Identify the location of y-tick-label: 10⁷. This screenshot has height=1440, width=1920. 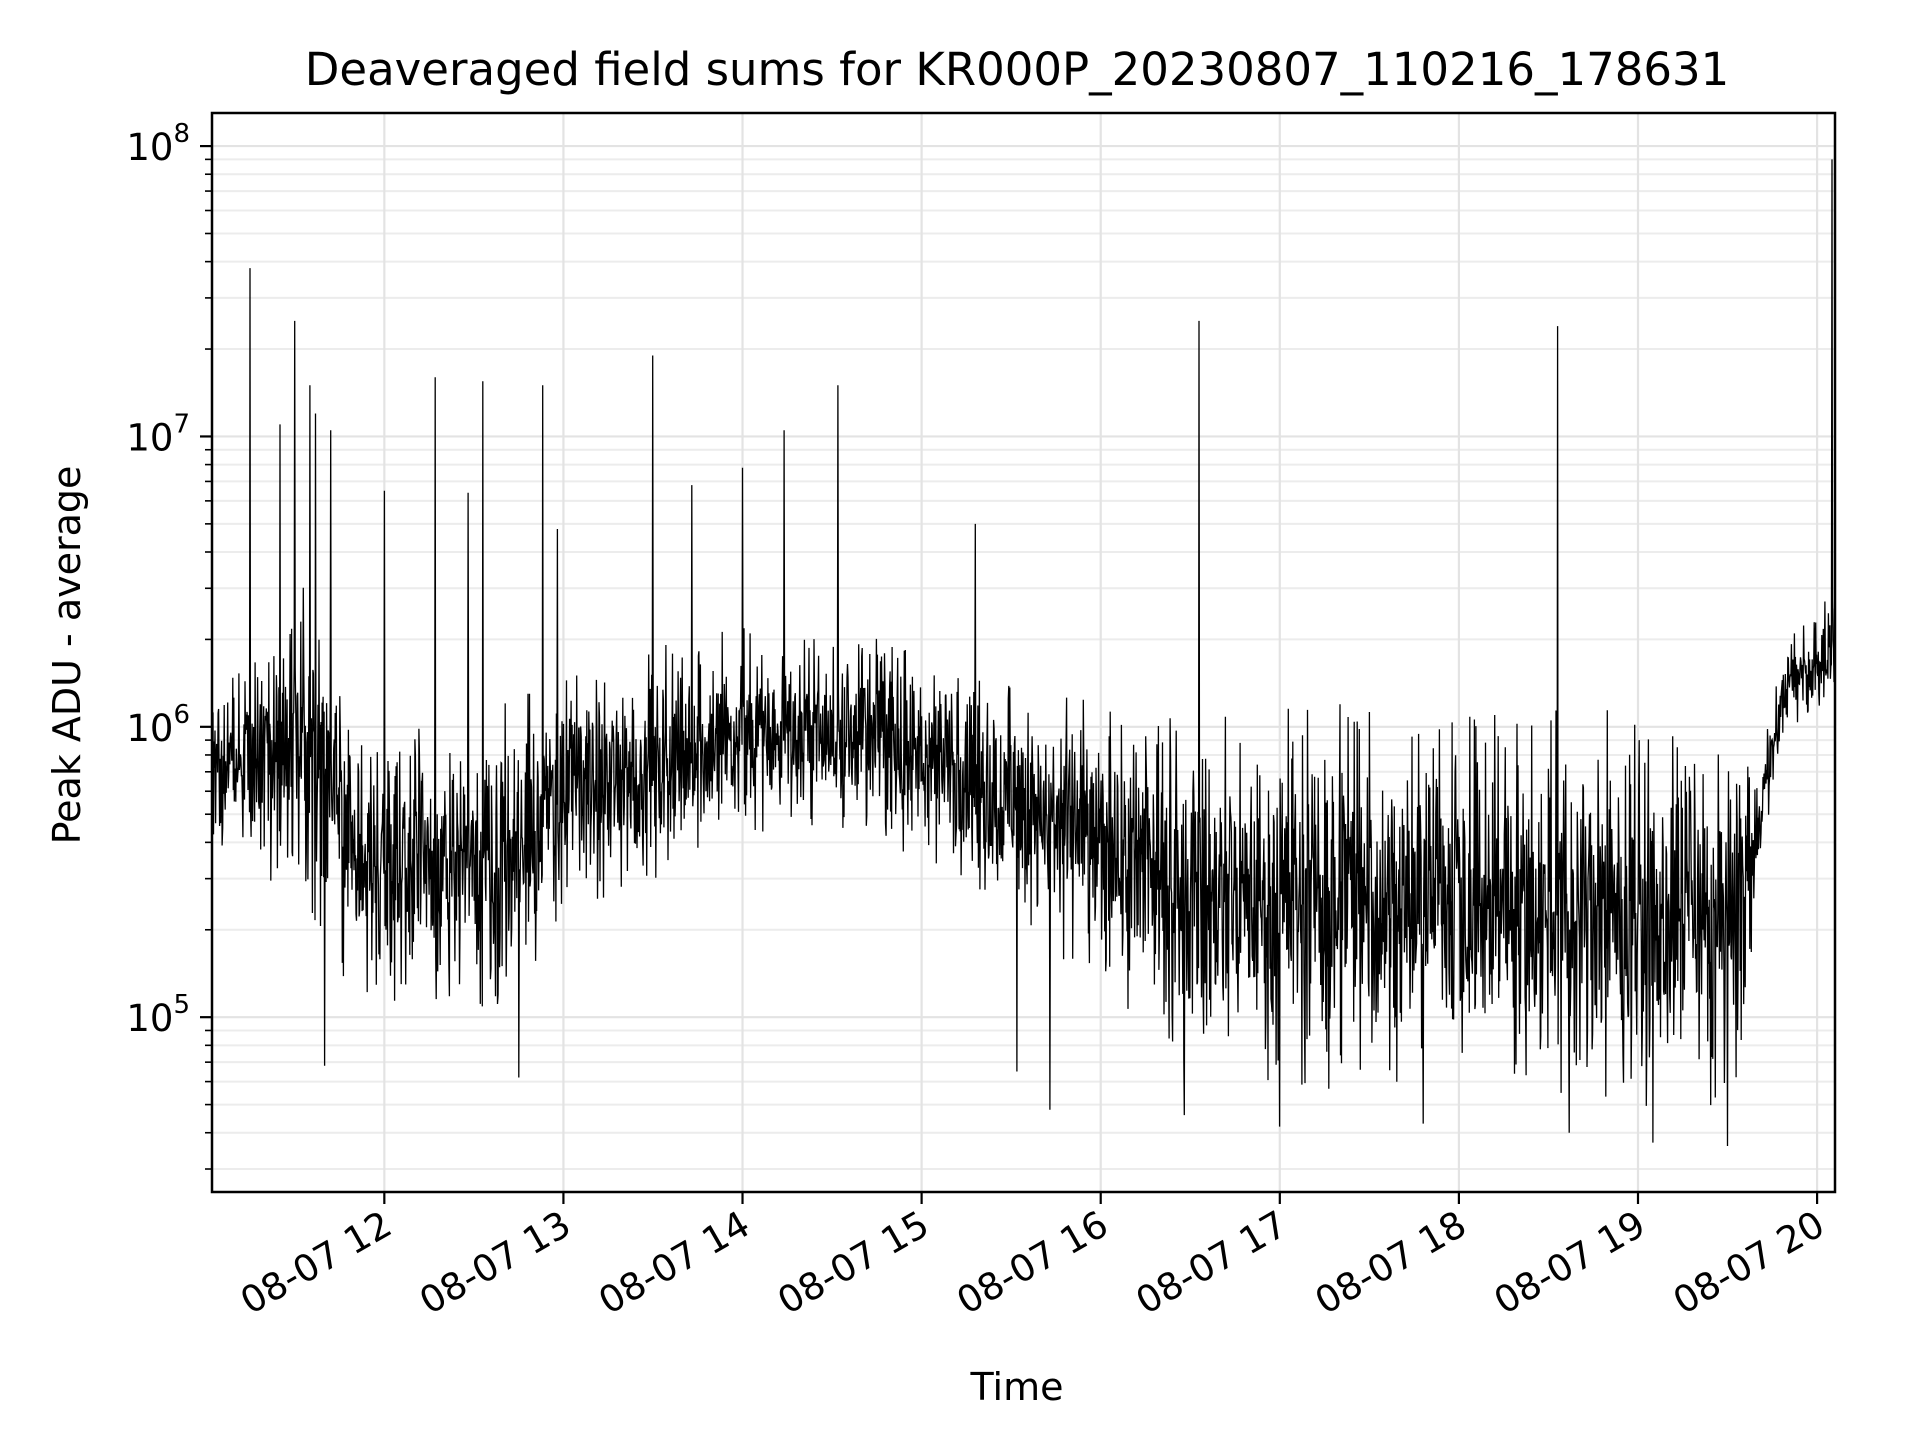
(158, 434).